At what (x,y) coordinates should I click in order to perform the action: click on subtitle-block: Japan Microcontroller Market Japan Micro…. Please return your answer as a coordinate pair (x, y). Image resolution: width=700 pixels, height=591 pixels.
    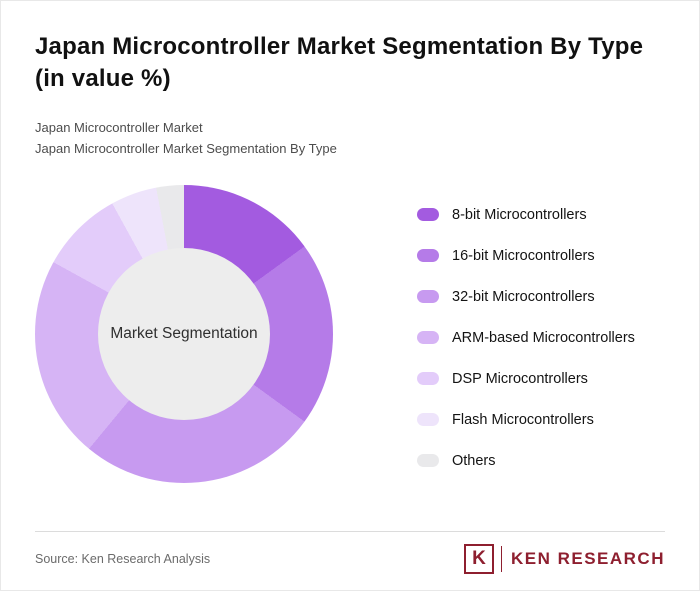
    Looking at the image, I should click on (350, 138).